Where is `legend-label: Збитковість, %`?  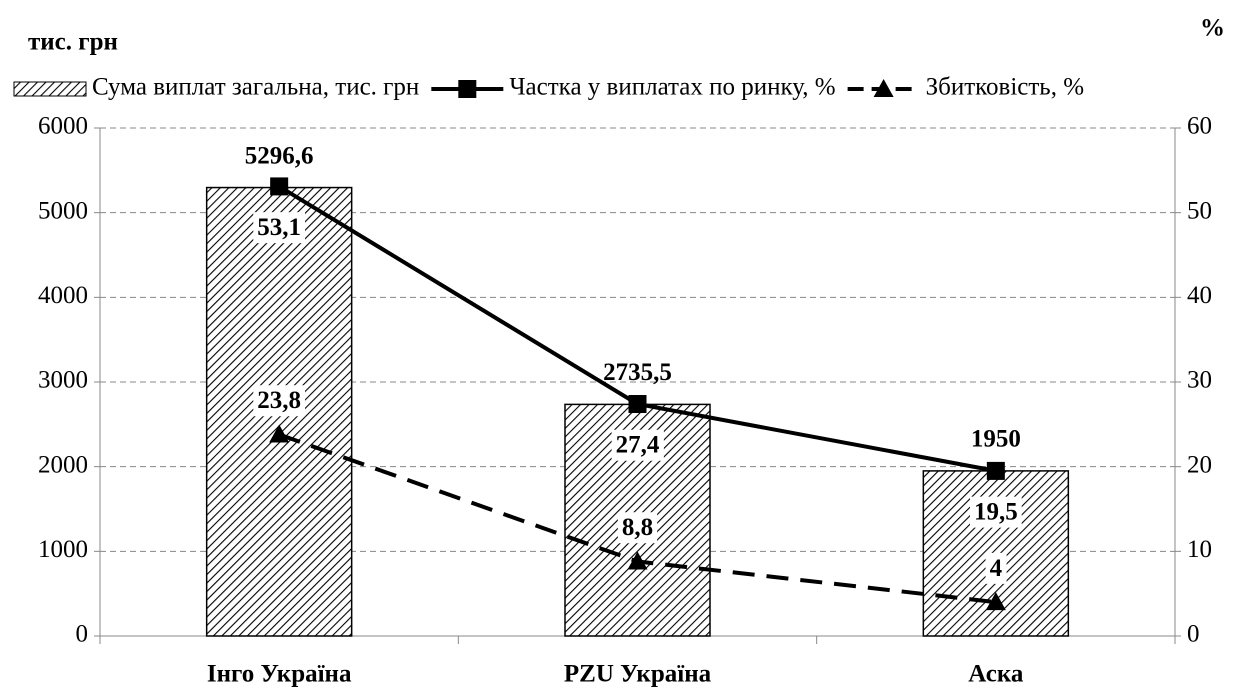 legend-label: Збитковість, % is located at coordinates (1005, 87).